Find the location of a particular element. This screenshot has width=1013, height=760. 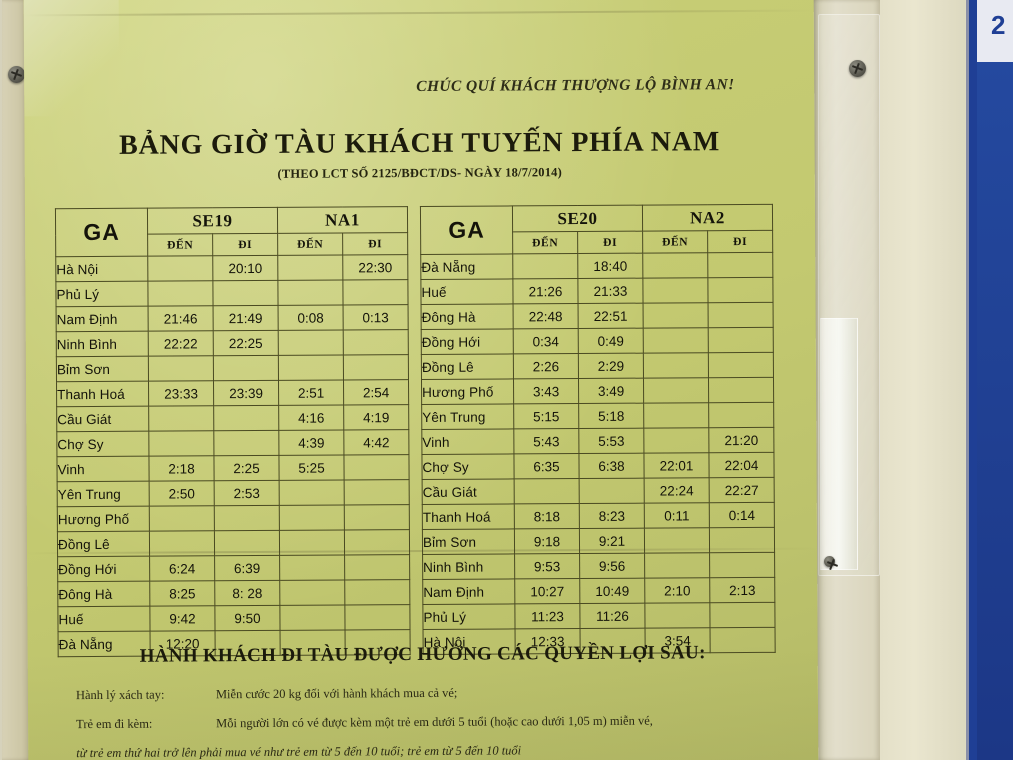

left-cell-station-name: Đồng Lê is located at coordinates (103, 544).